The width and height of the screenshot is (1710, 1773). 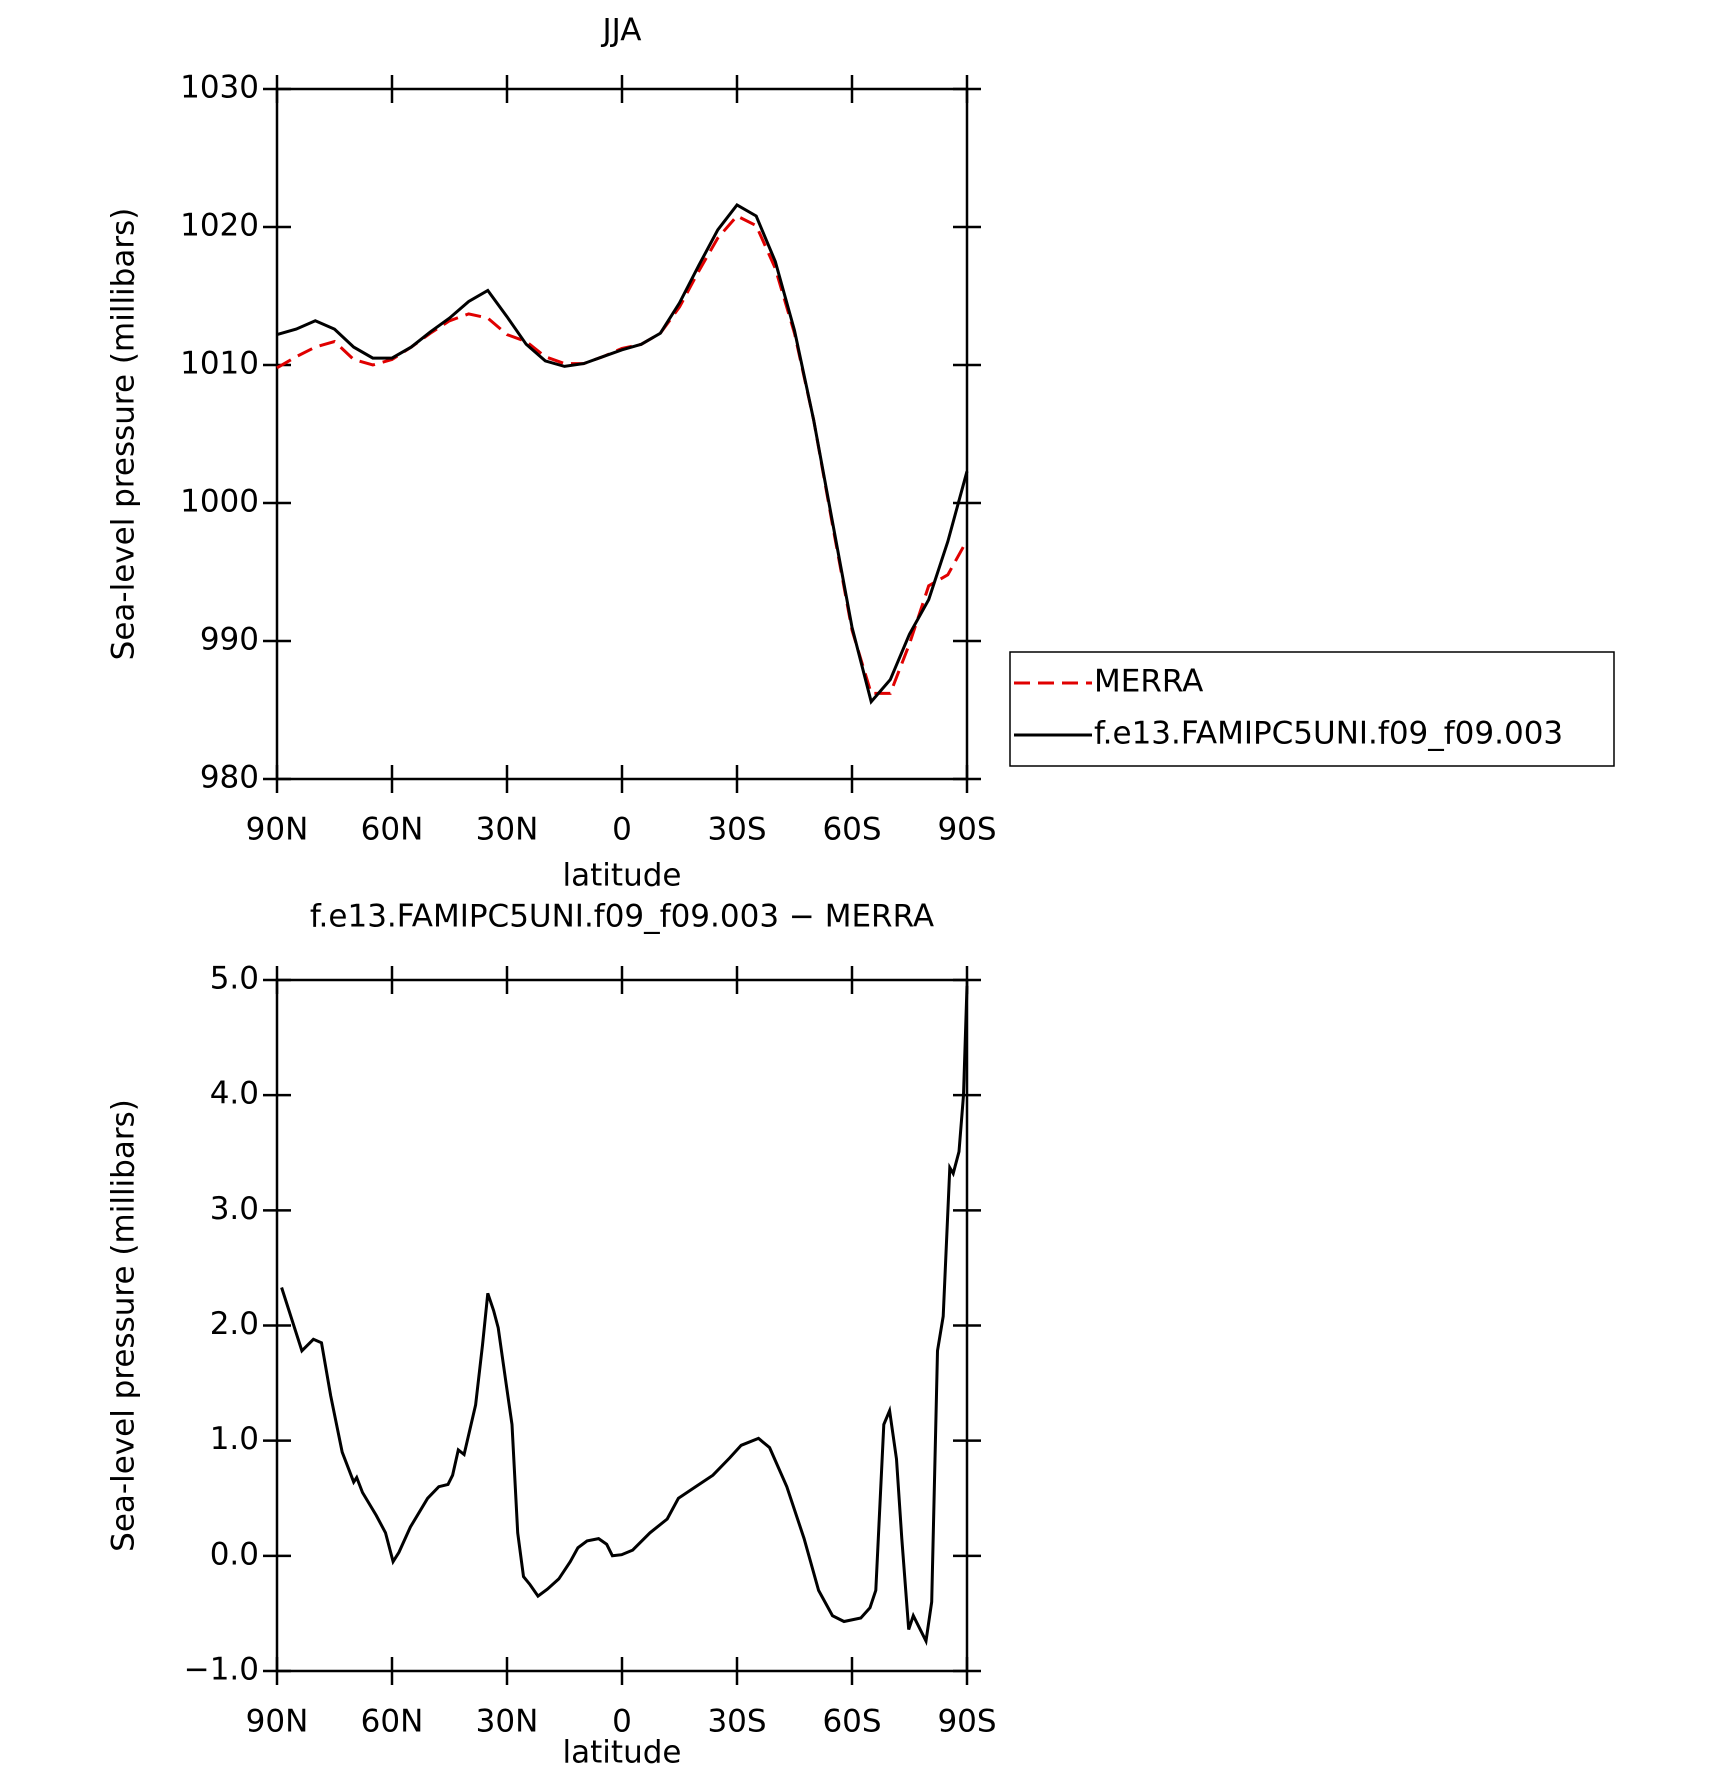 I want to click on legend-box, so click(x=1312, y=709).